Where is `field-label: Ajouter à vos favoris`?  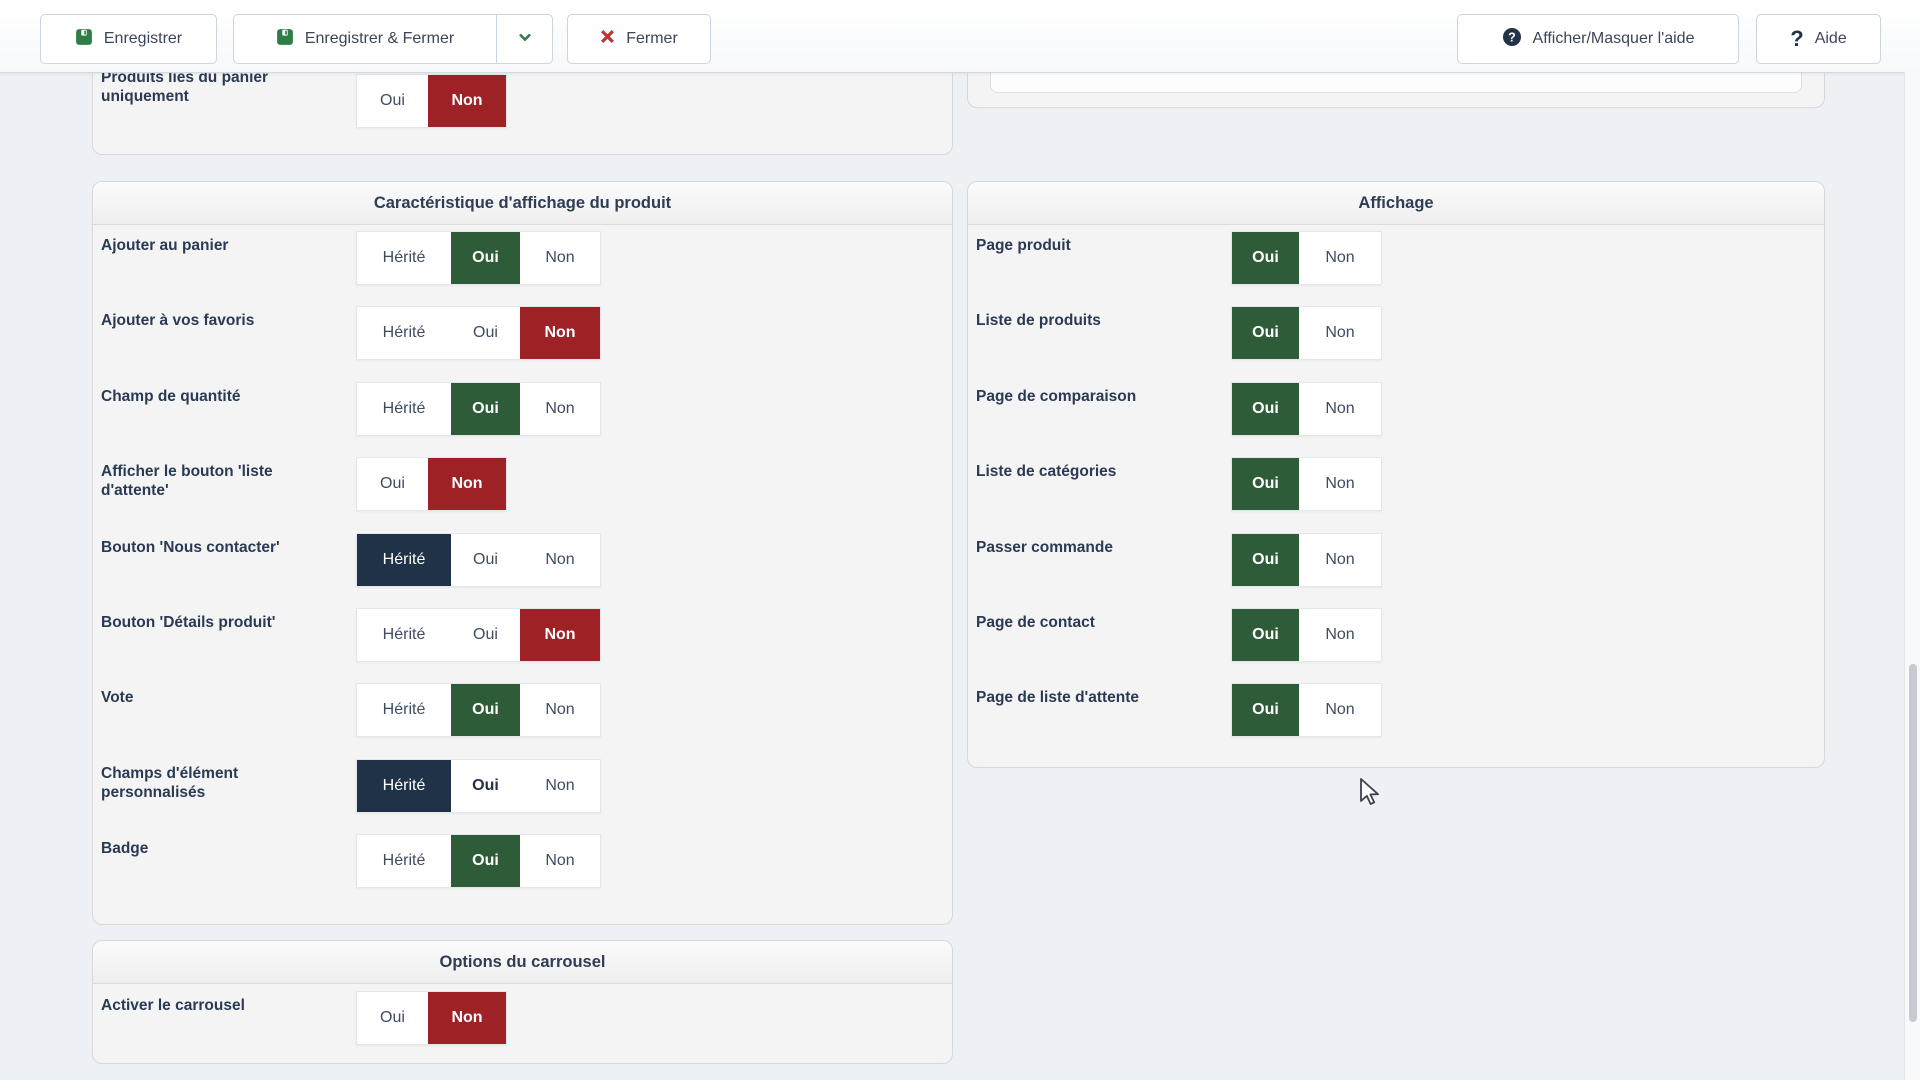 field-label: Ajouter à vos favoris is located at coordinates (178, 321).